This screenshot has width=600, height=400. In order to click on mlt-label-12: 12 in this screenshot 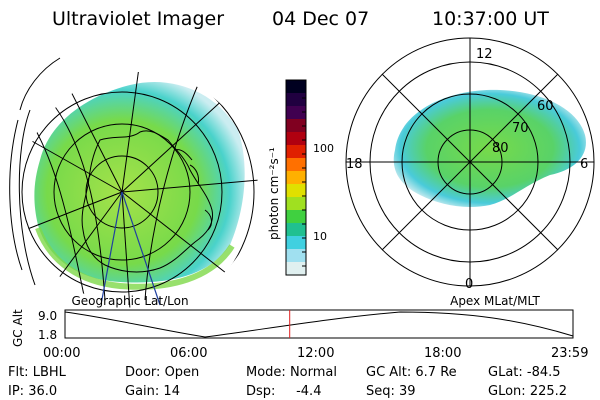, I will do `click(484, 54)`.